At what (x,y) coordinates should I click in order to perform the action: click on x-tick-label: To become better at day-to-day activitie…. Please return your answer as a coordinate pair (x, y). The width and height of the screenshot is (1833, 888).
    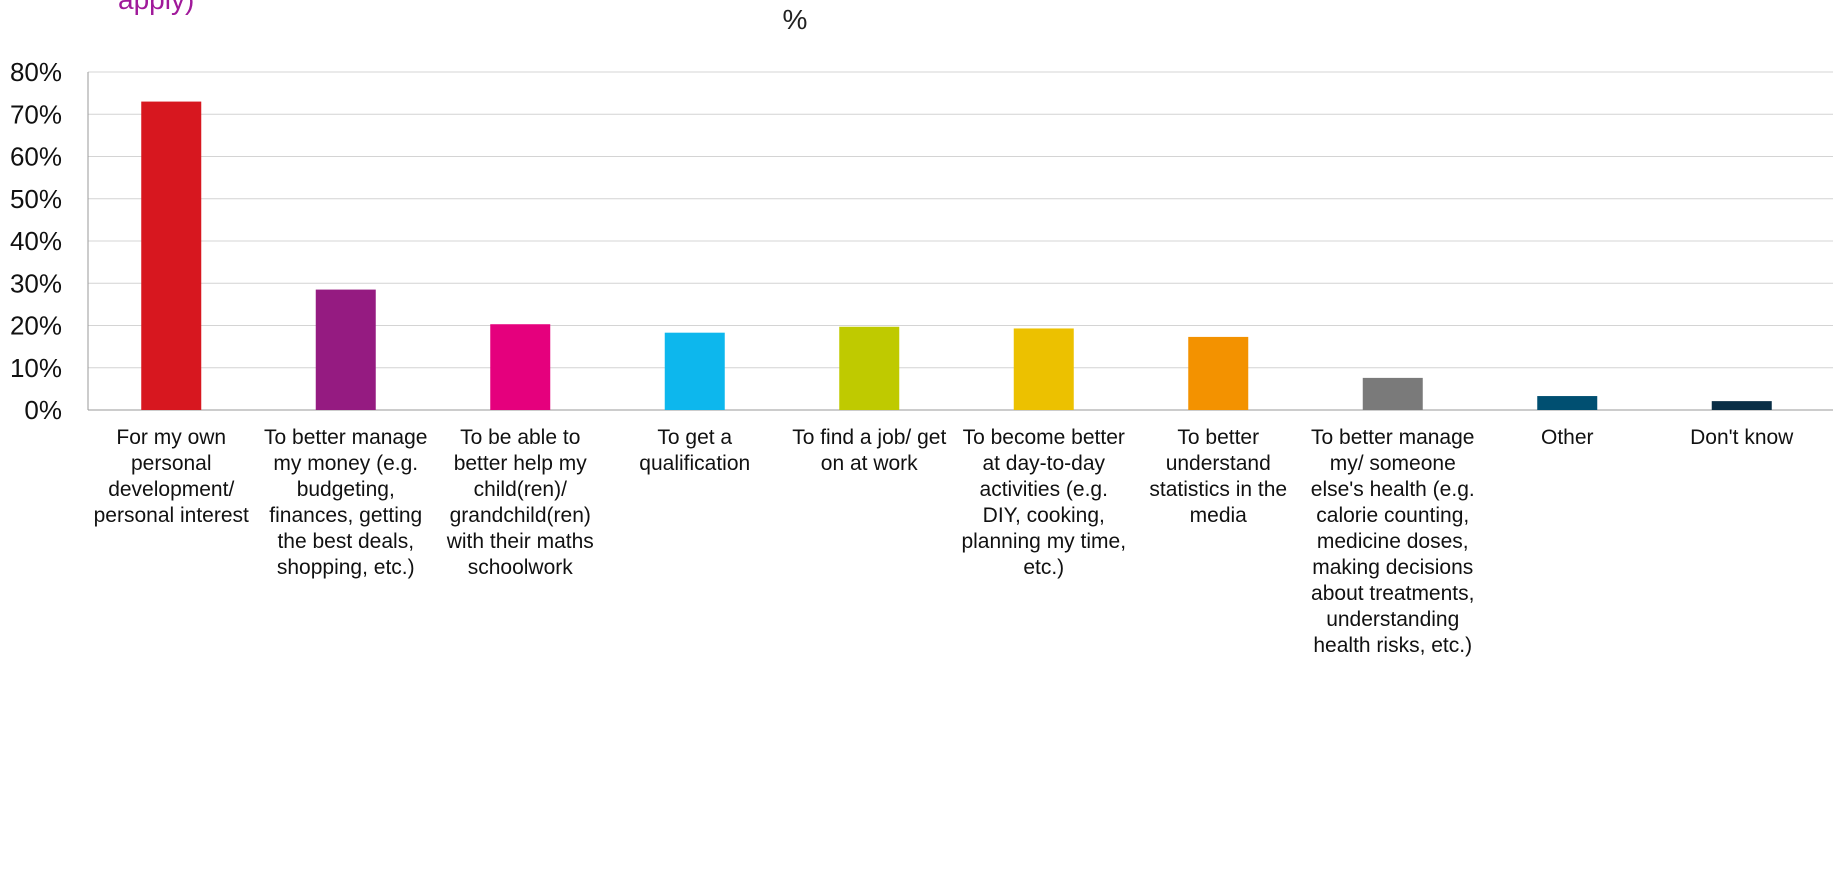
    Looking at the image, I should click on (1044, 502).